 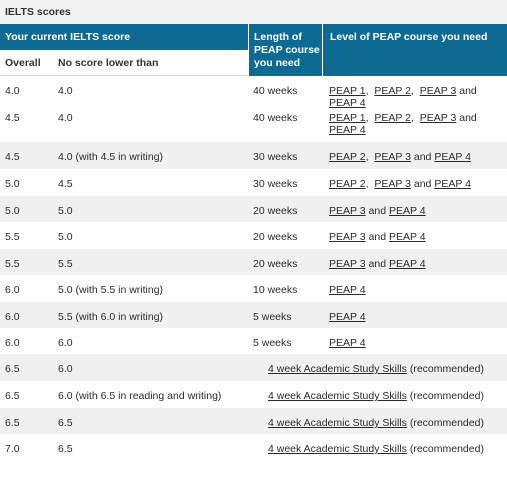 What do you see at coordinates (124, 37) in the screenshot?
I see `header-current-score: Your current IELTS score` at bounding box center [124, 37].